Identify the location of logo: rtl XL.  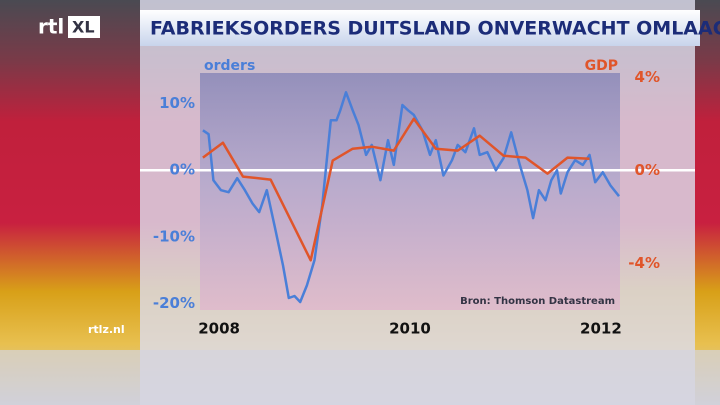
(69, 27).